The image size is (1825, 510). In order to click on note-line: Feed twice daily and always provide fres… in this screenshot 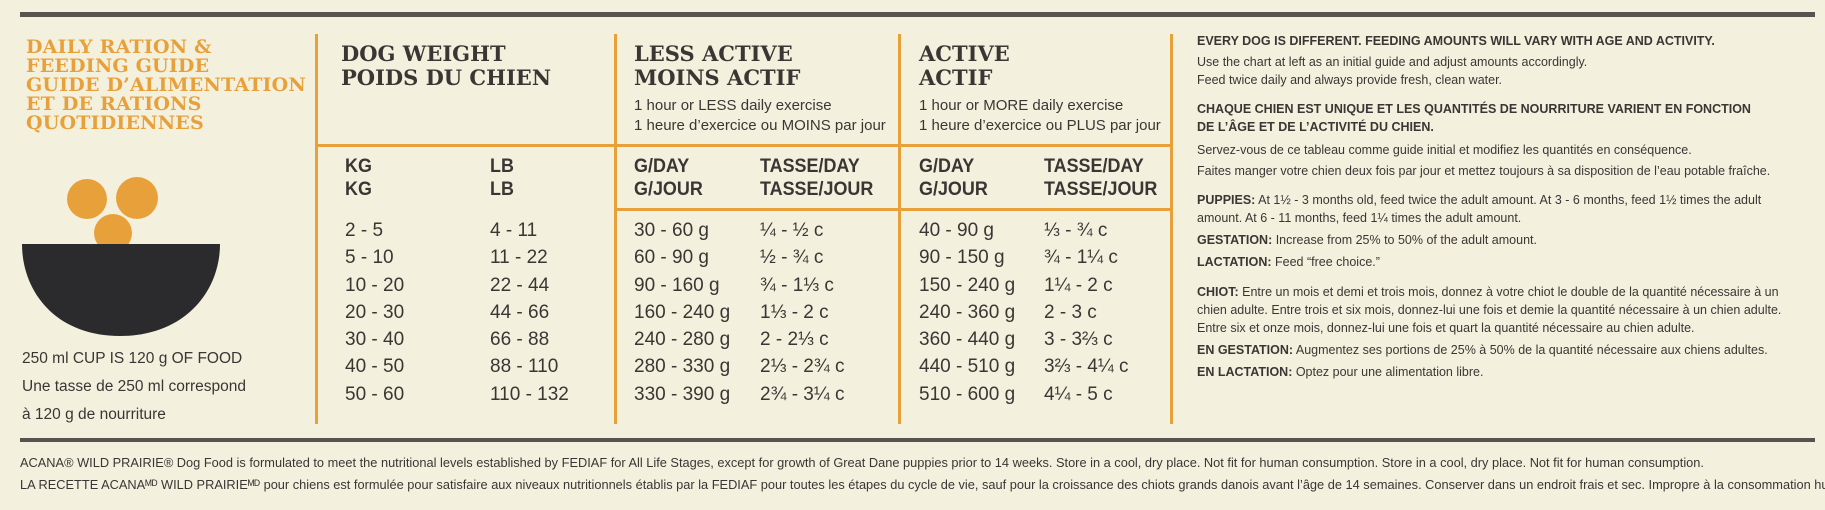, I will do `click(1350, 80)`.